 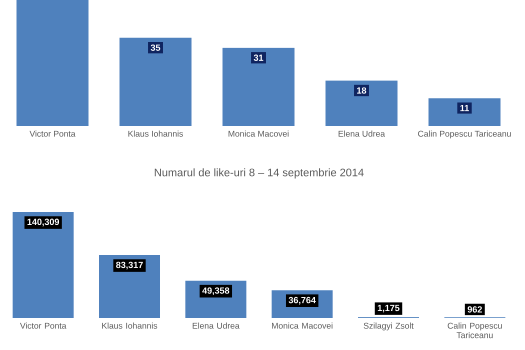 I want to click on data-label: 49,358, so click(x=216, y=291).